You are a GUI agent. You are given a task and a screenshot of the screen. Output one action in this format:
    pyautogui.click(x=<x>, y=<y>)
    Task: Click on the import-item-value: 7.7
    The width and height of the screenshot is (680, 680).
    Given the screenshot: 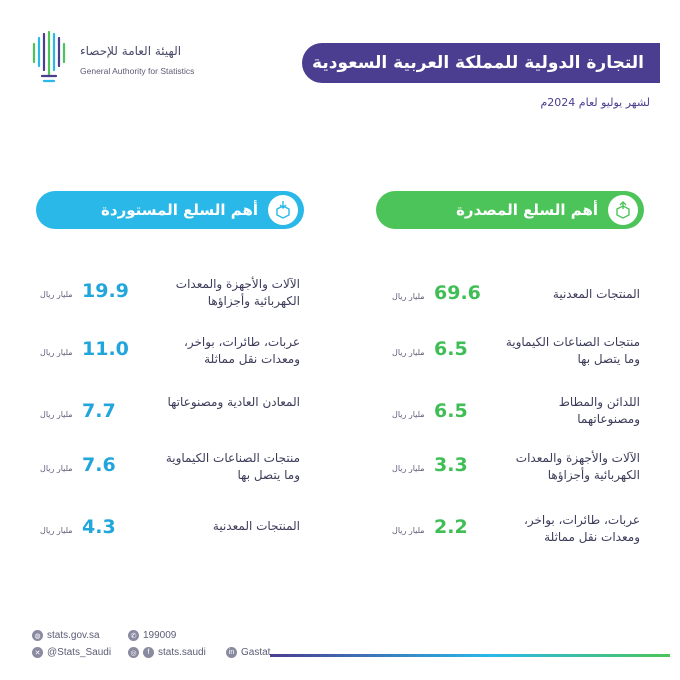 What is the action you would take?
    pyautogui.click(x=99, y=411)
    